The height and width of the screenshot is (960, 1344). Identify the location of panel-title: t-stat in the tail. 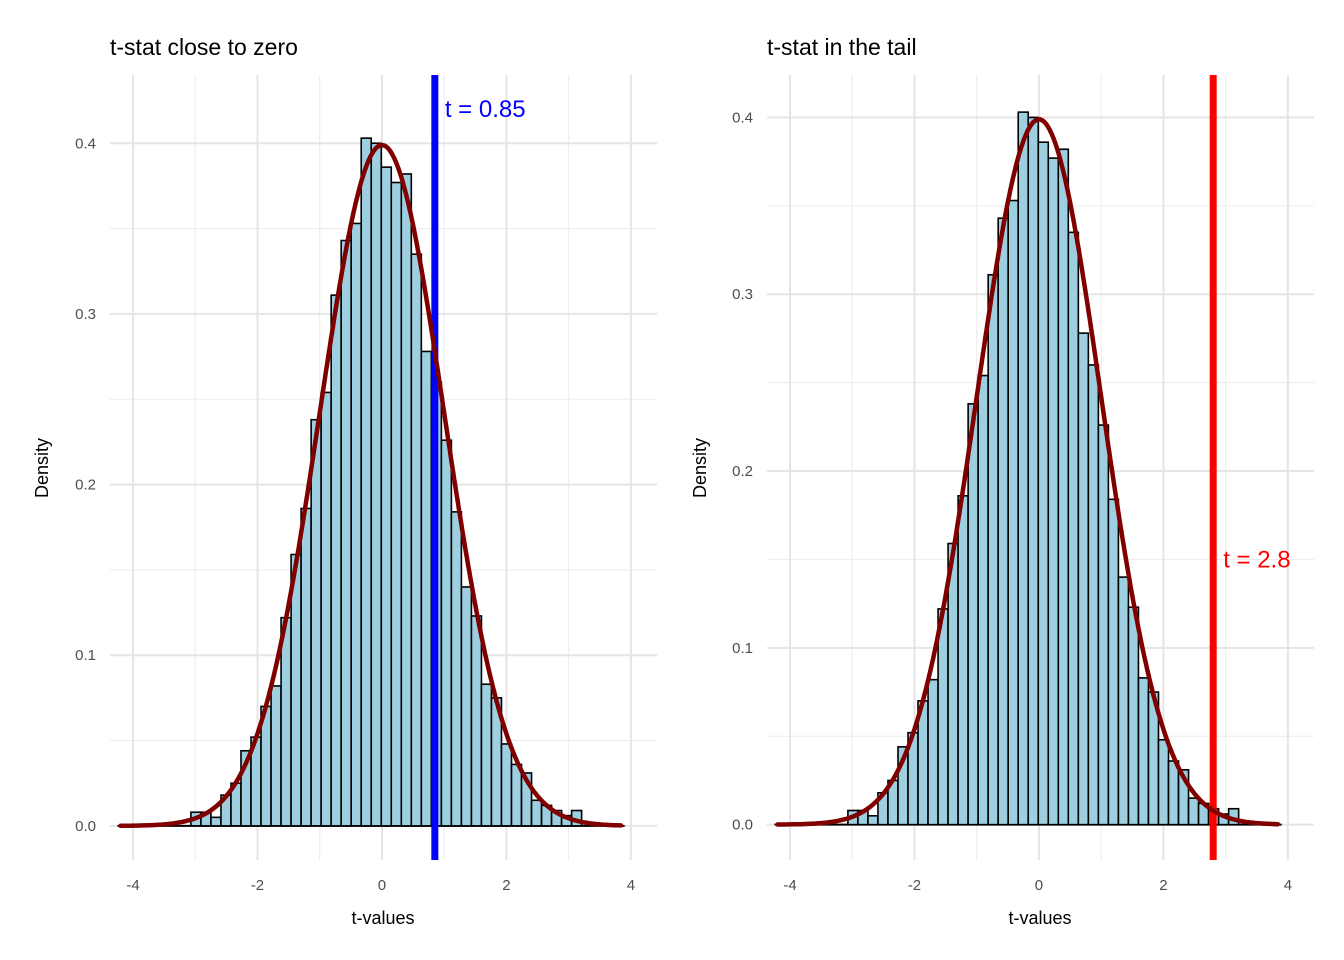
(842, 47).